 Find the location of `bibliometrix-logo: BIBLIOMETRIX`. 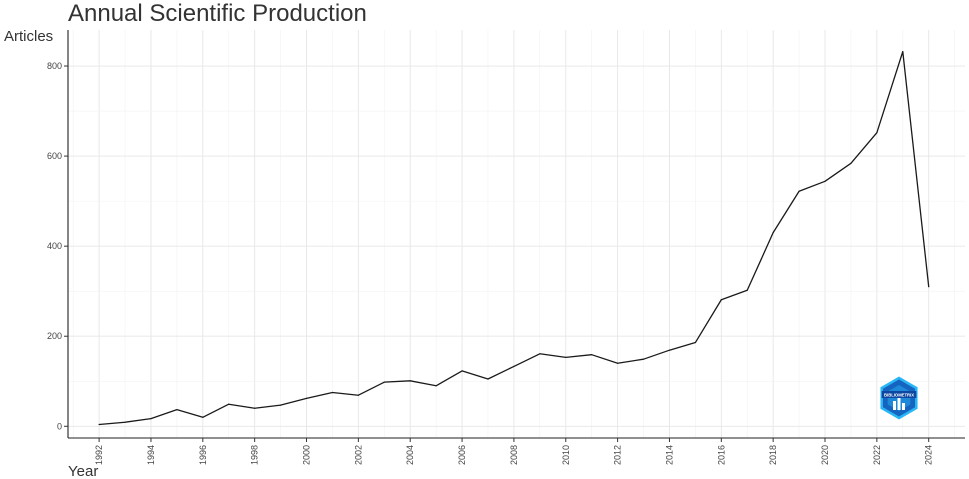

bibliometrix-logo: BIBLIOMETRIX is located at coordinates (899, 398).